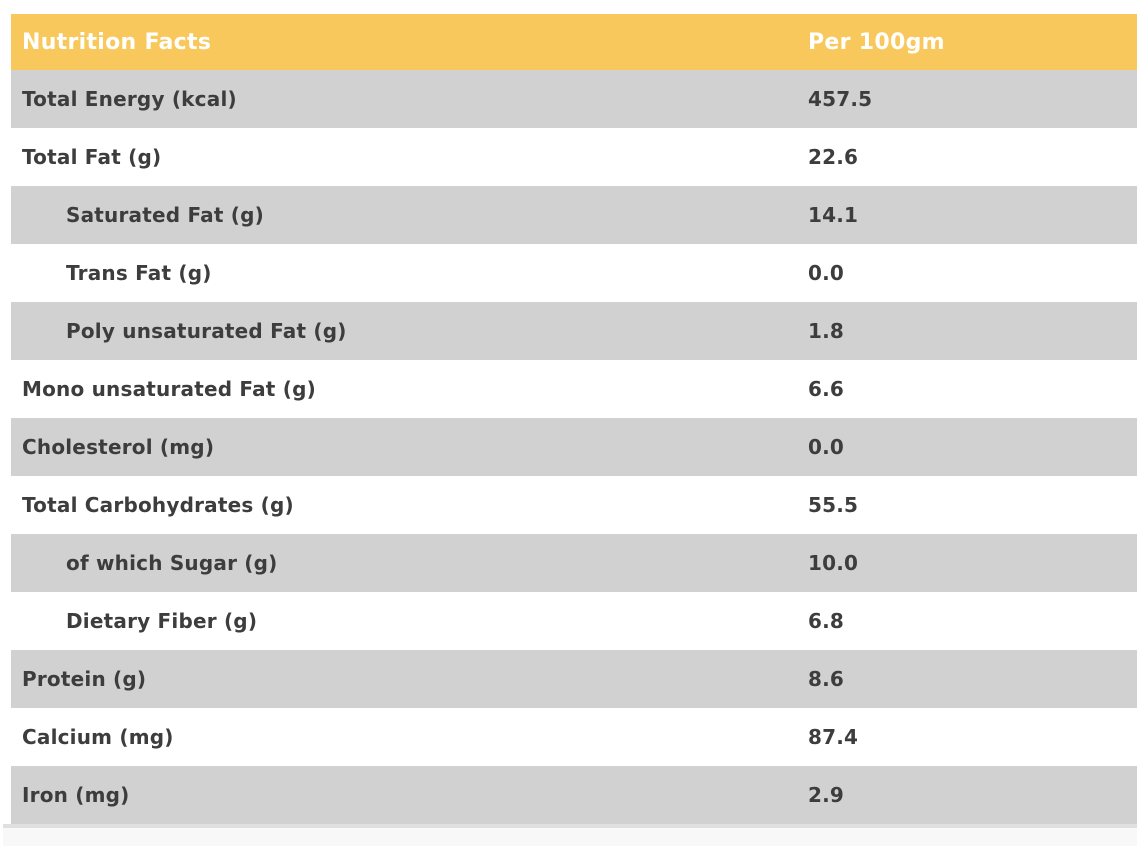 This screenshot has width=1148, height=846. Describe the element at coordinates (967, 157) in the screenshot. I see `nutrient-value: 22.6` at that location.